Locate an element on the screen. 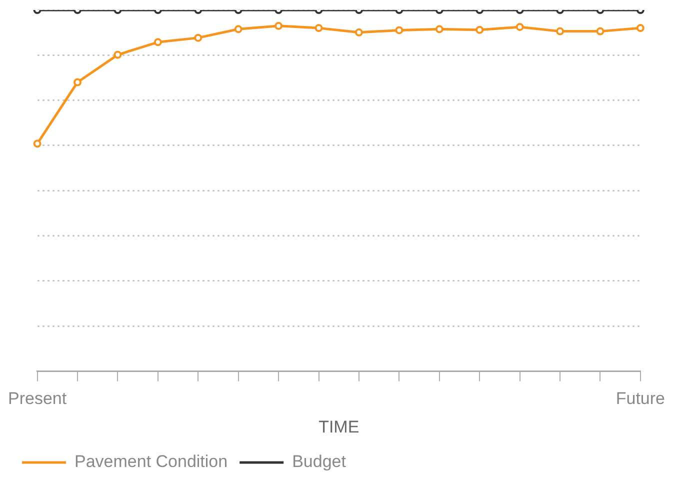 This screenshot has height=487, width=673. legend-label: Budget is located at coordinates (319, 462).